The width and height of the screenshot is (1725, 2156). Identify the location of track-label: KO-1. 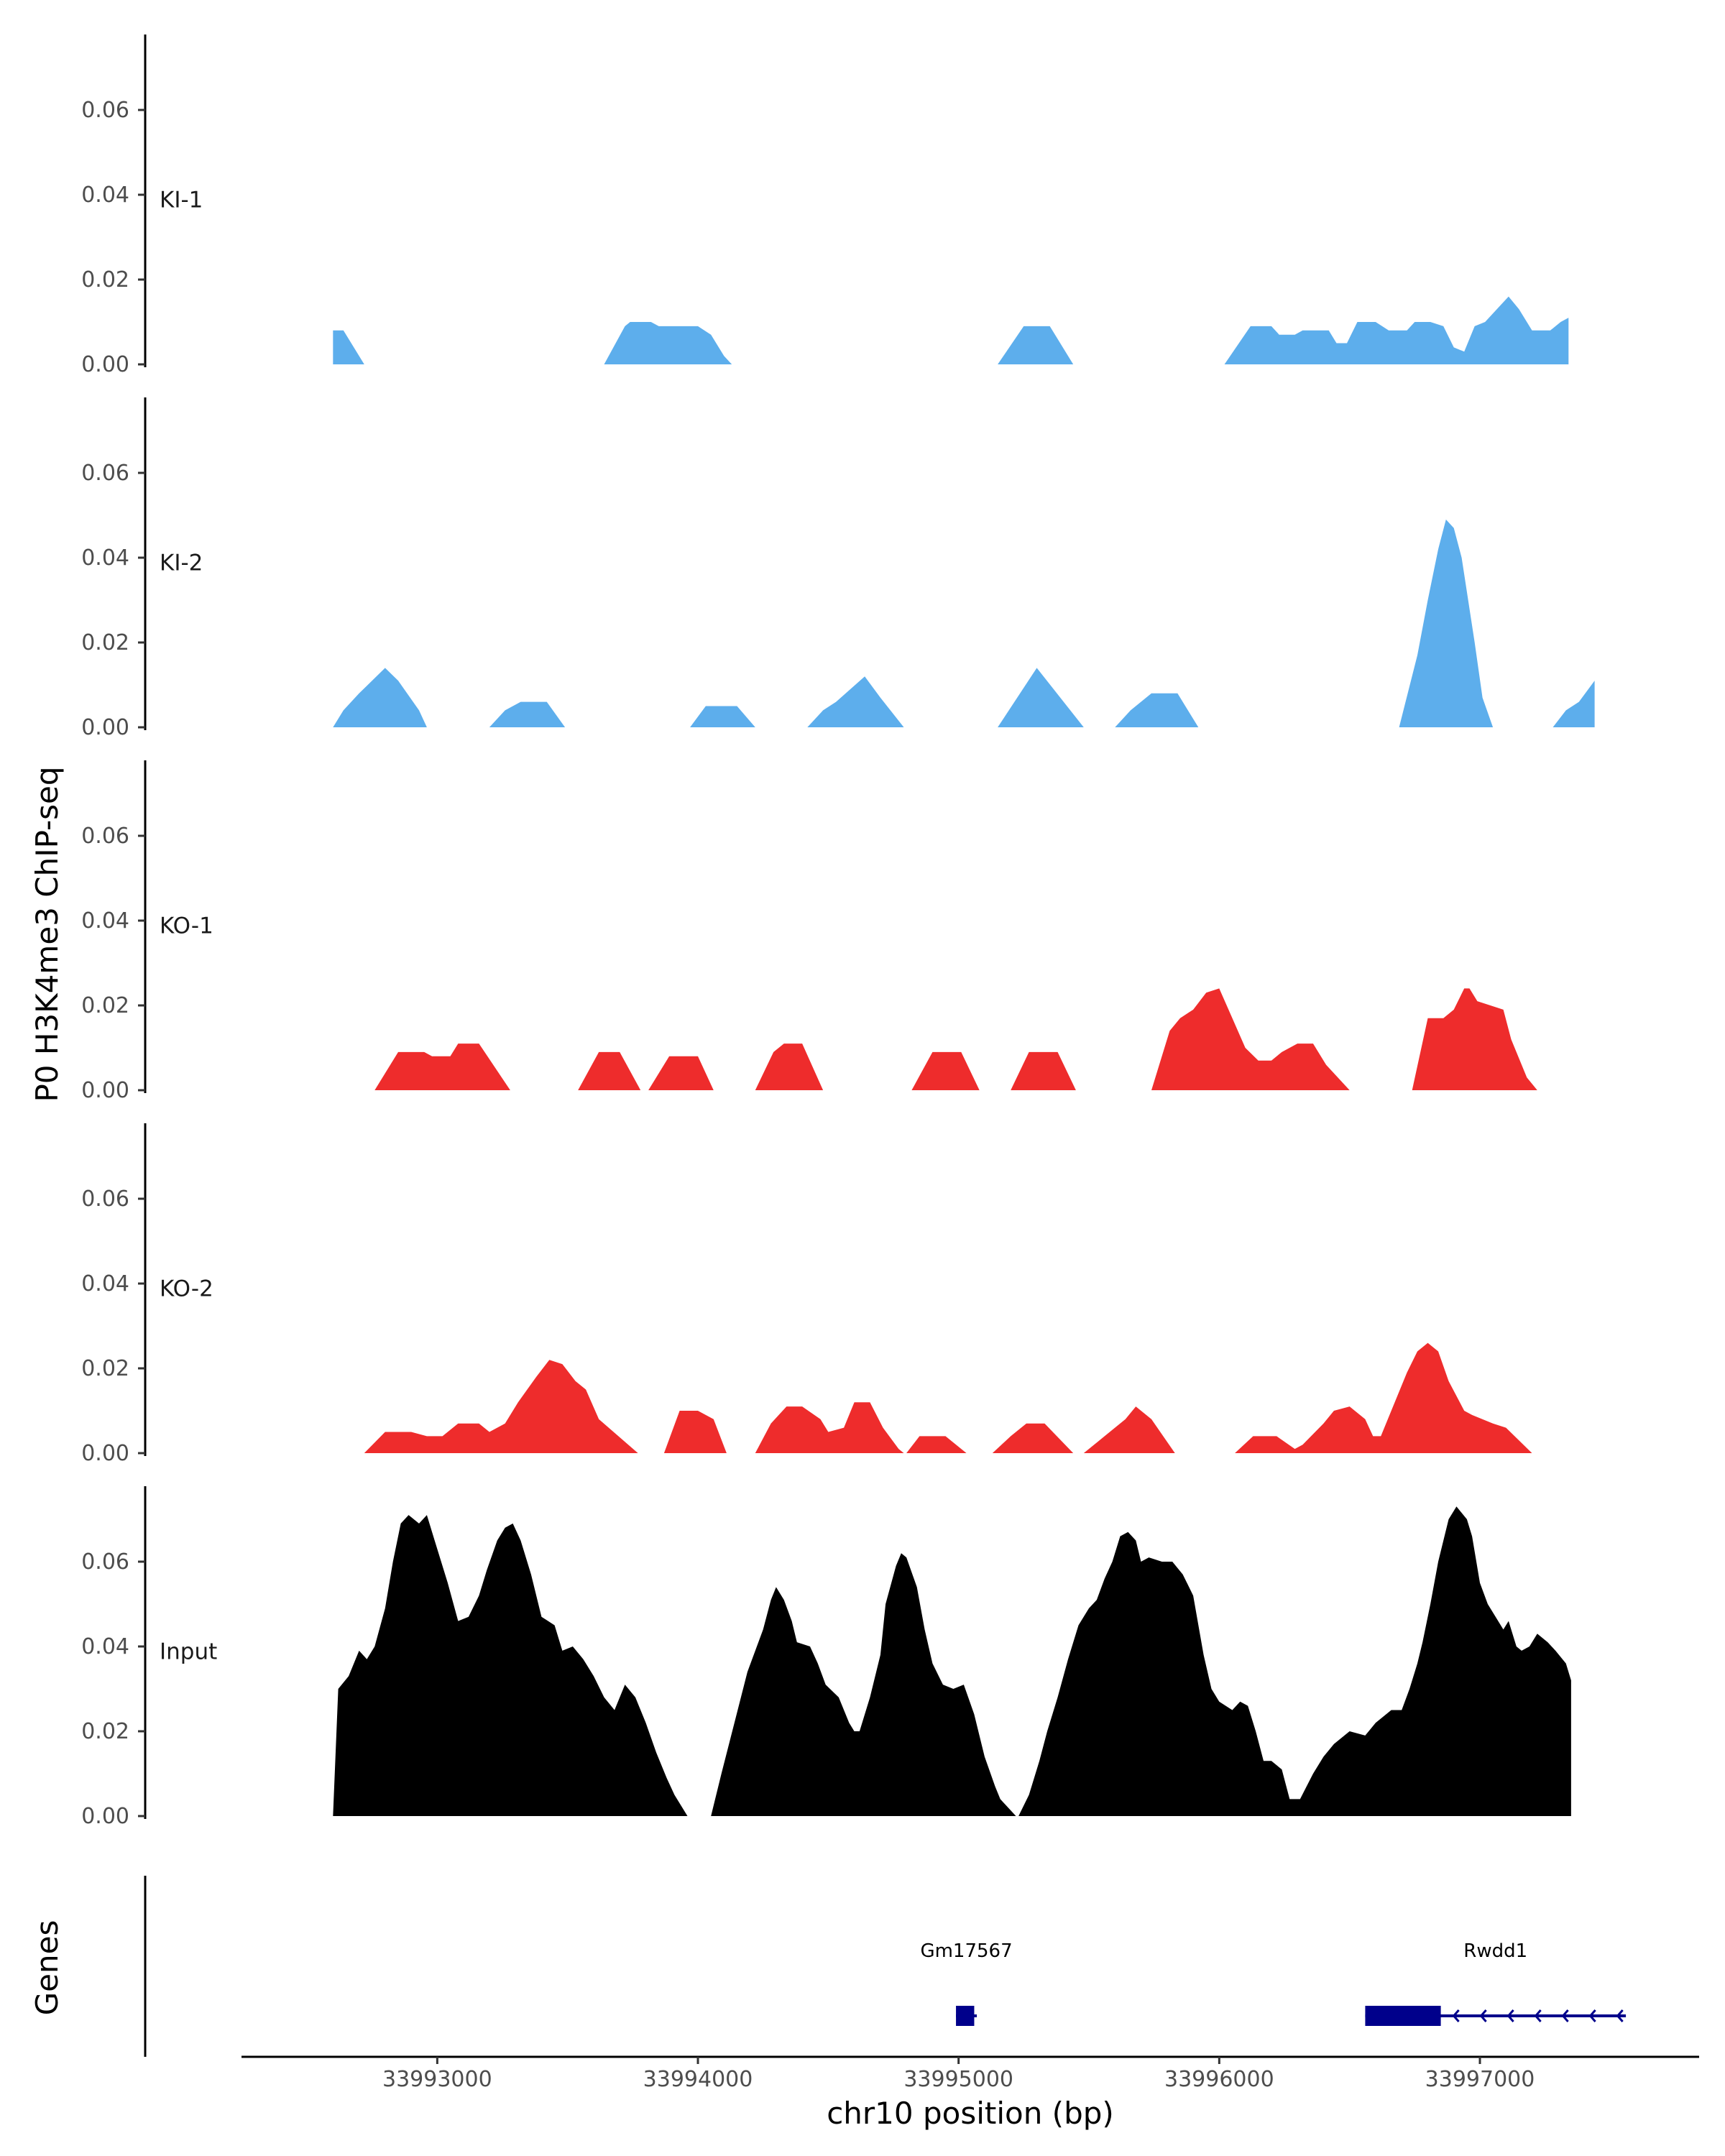
(186, 926).